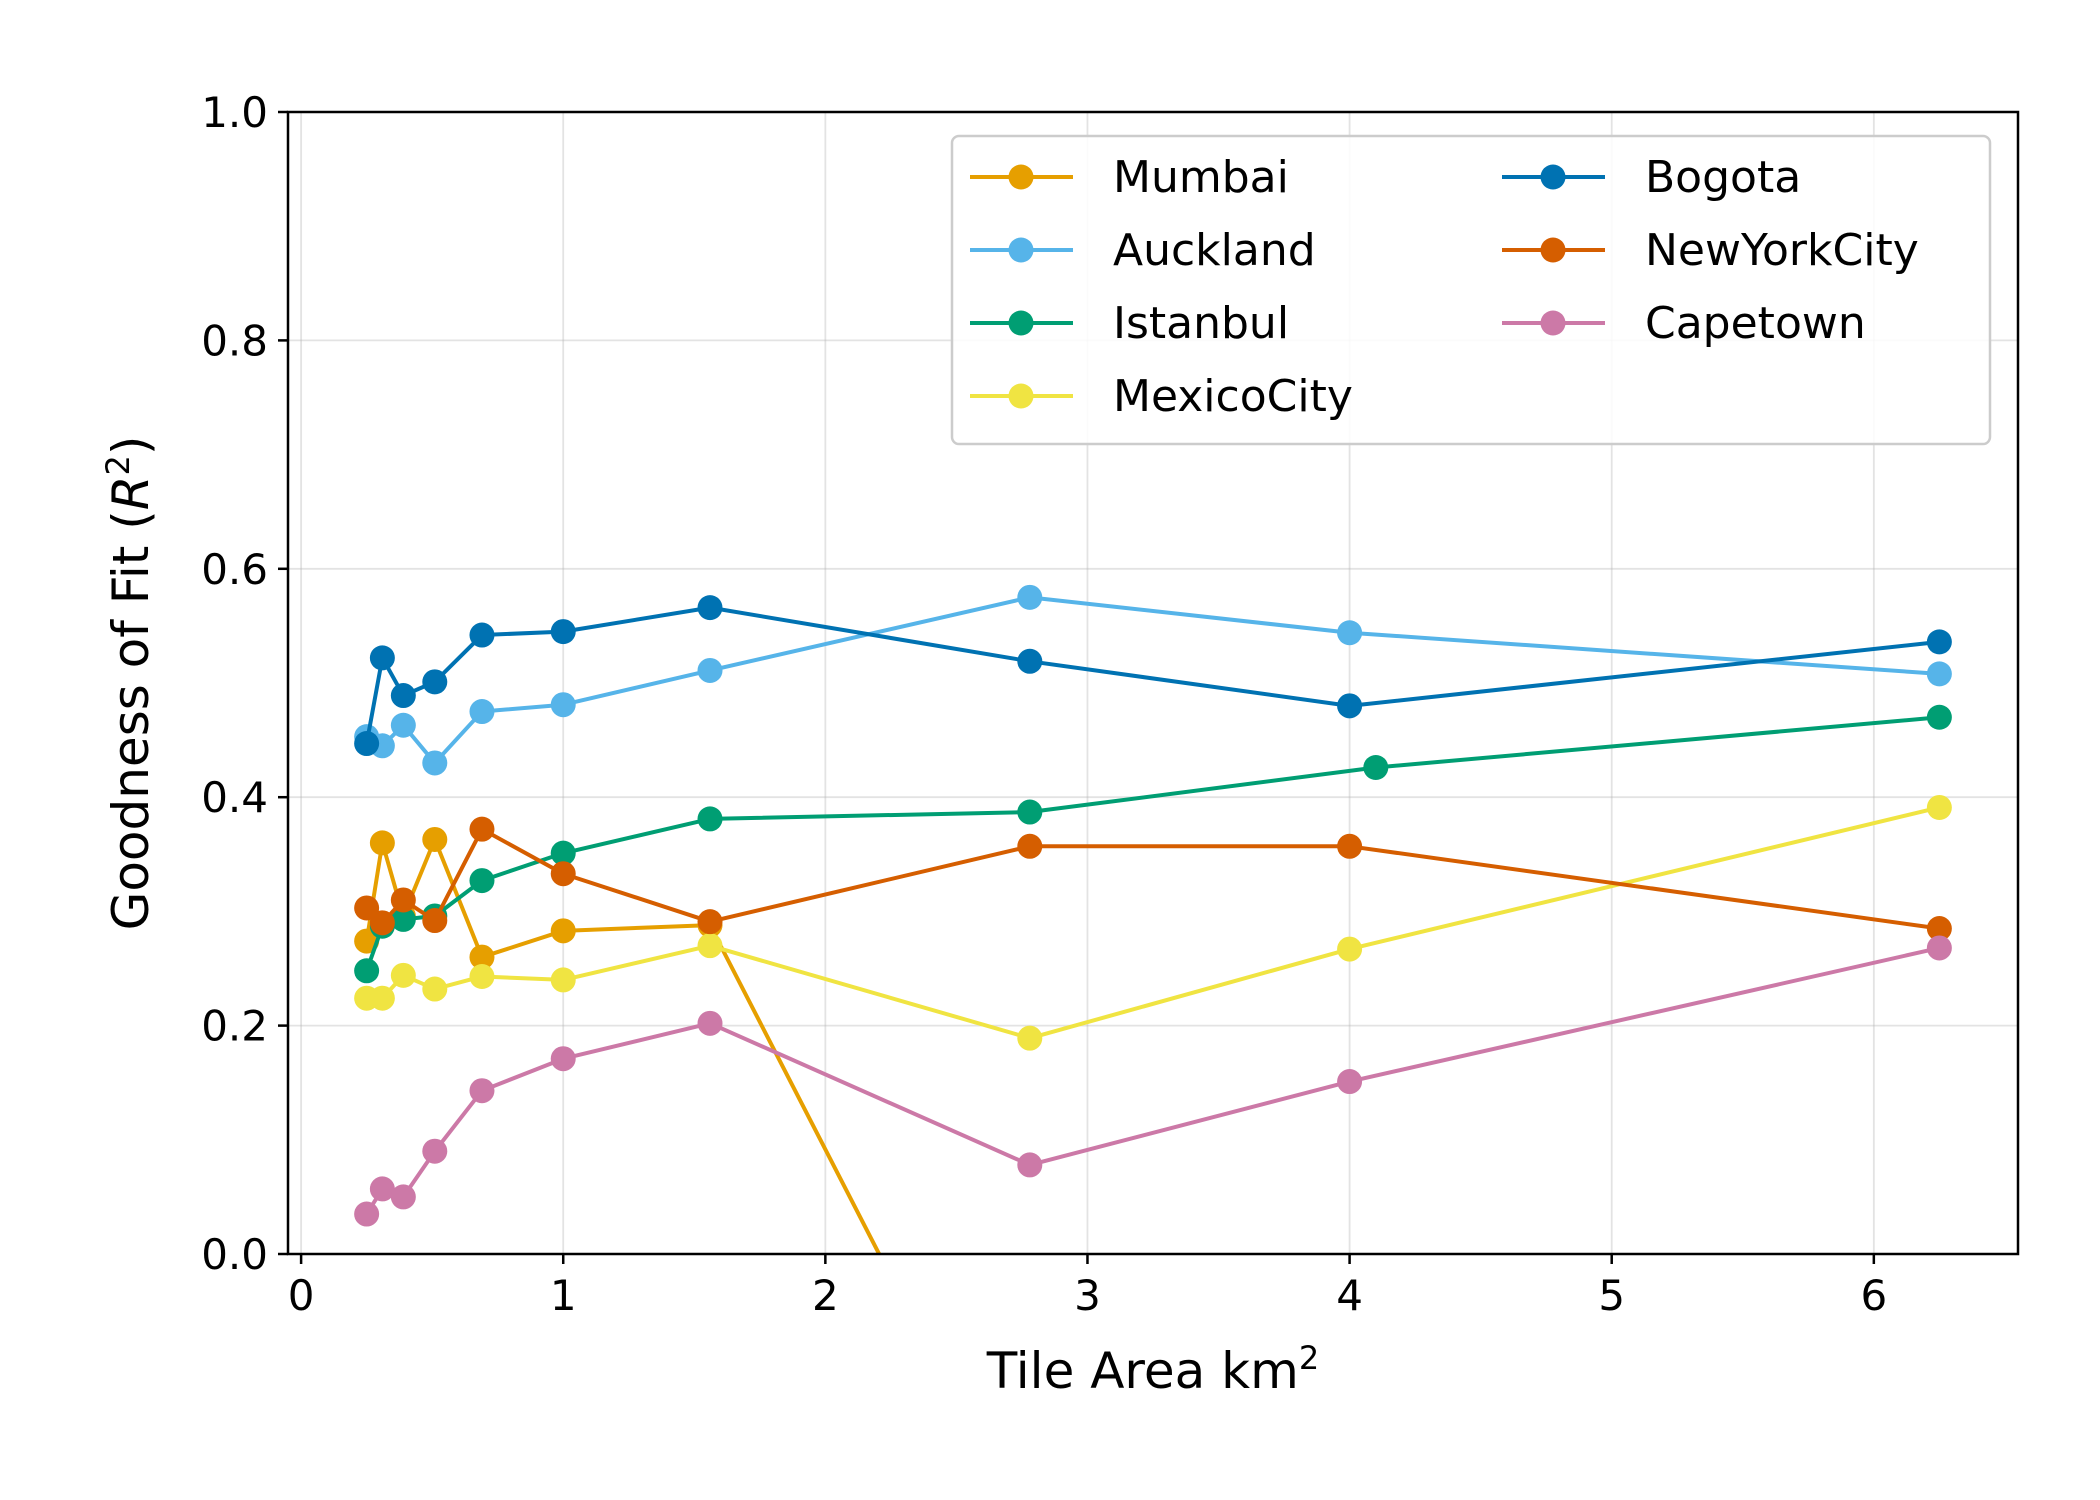 The height and width of the screenshot is (1500, 2100). Describe the element at coordinates (234, 1254) in the screenshot. I see `y-tick-label: 0.0` at that location.